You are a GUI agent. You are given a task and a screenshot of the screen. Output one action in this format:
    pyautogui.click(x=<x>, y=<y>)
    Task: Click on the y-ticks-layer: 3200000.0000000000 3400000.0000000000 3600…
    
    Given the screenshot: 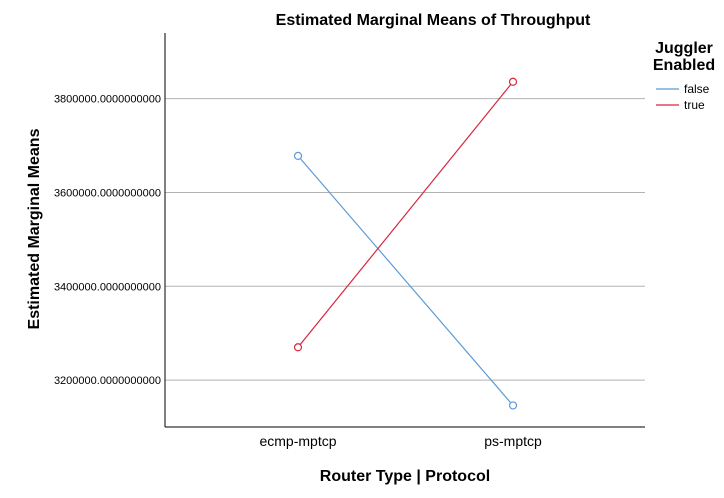 What is the action you would take?
    pyautogui.click(x=107, y=240)
    